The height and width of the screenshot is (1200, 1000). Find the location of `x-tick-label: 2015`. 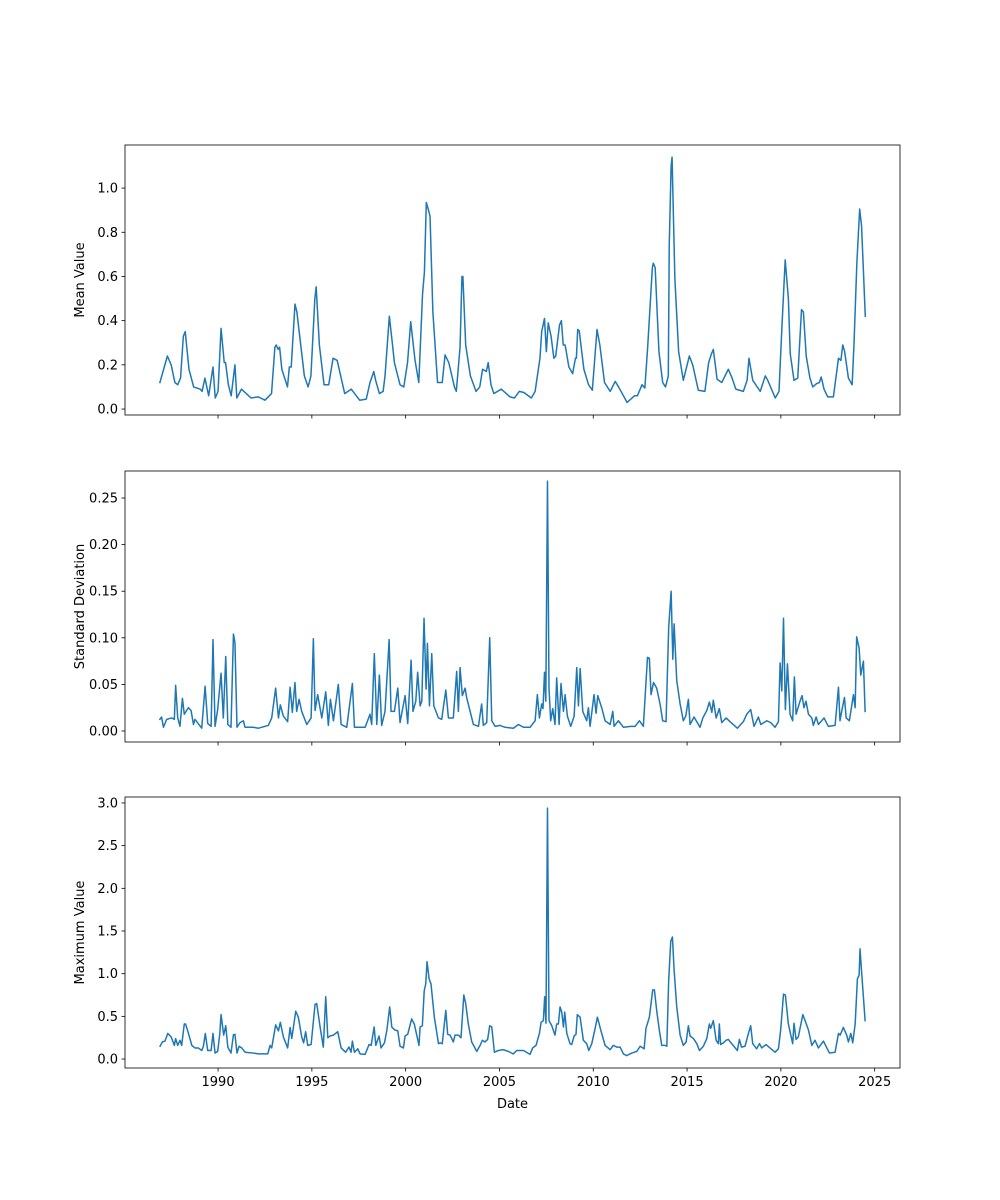

x-tick-label: 2015 is located at coordinates (687, 1082).